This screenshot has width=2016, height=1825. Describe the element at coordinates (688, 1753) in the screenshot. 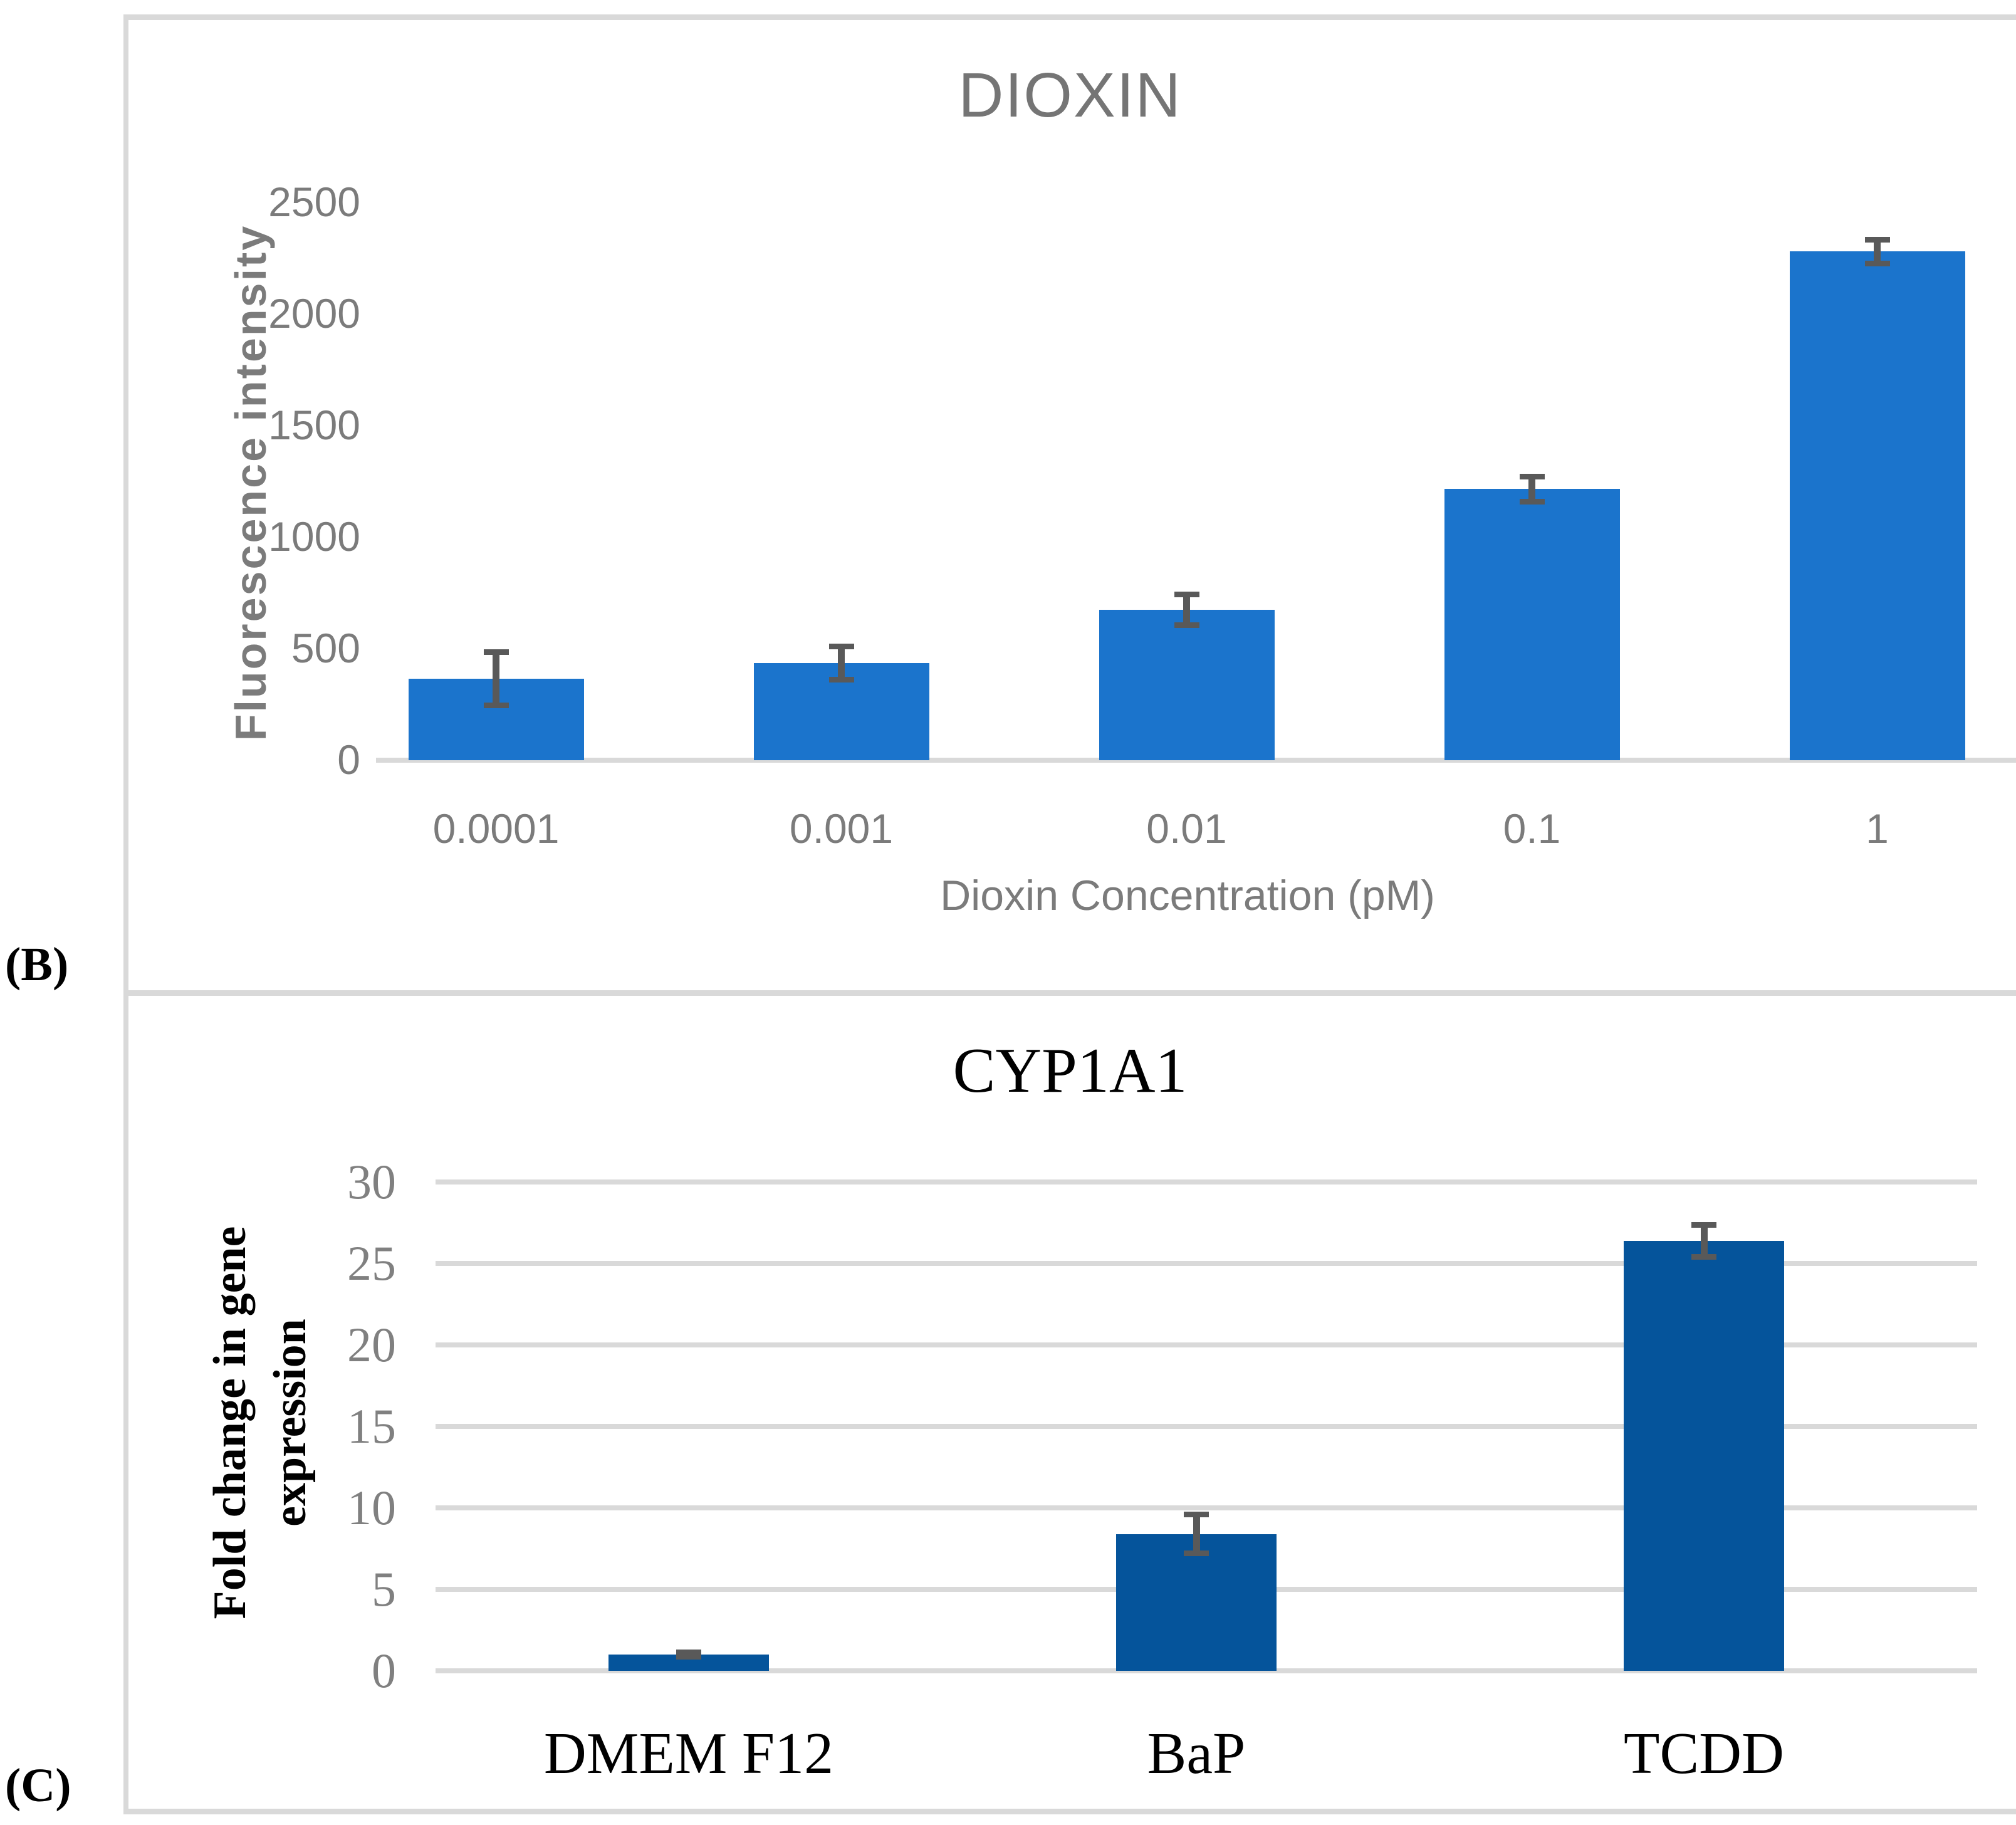

I see `x-category-label: DMEM F12` at that location.